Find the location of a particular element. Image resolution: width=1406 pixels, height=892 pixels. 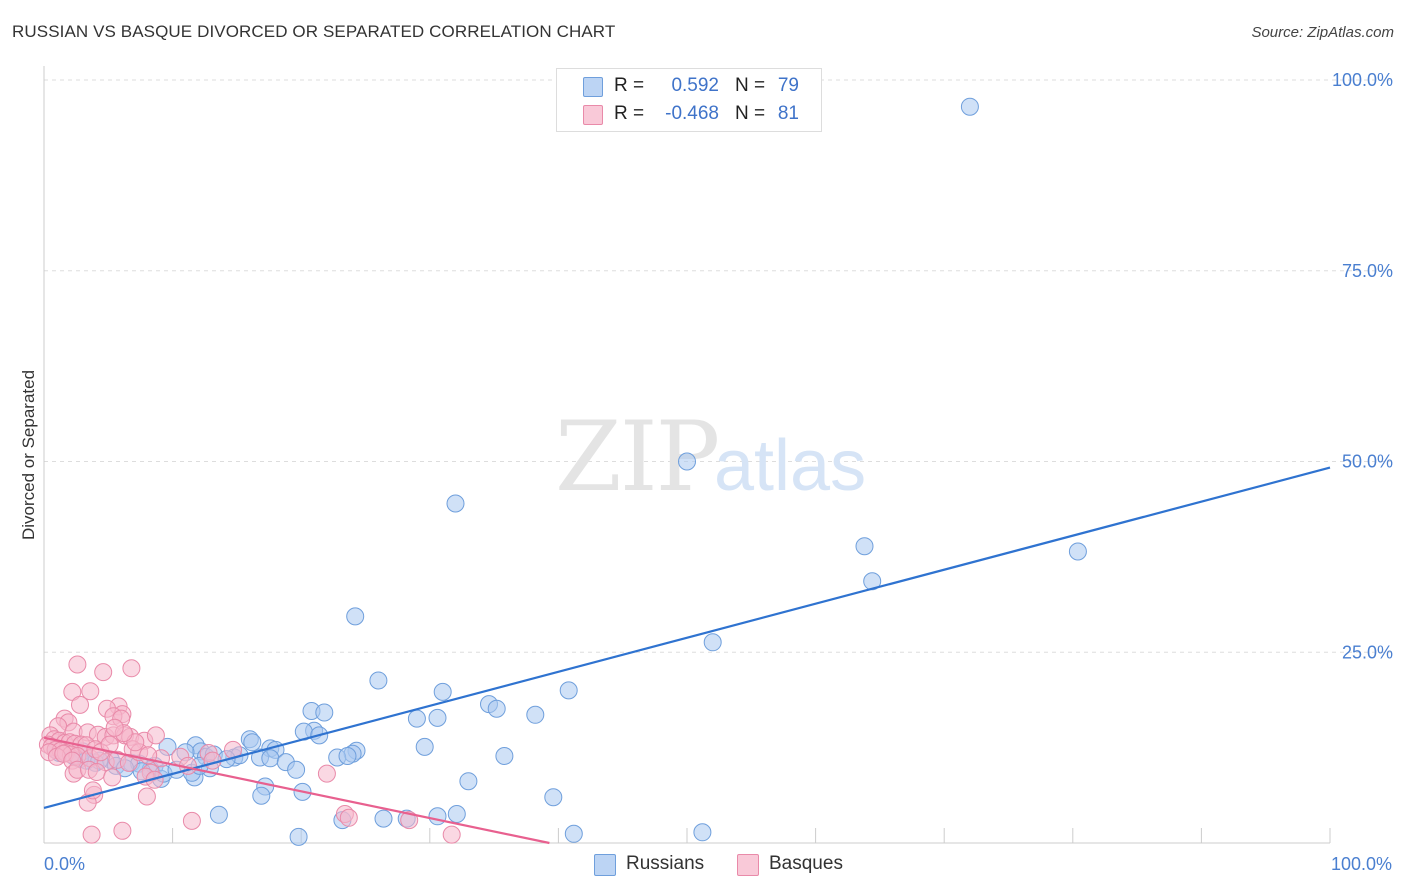

x-tick-marks is located at coordinates (751, 835).